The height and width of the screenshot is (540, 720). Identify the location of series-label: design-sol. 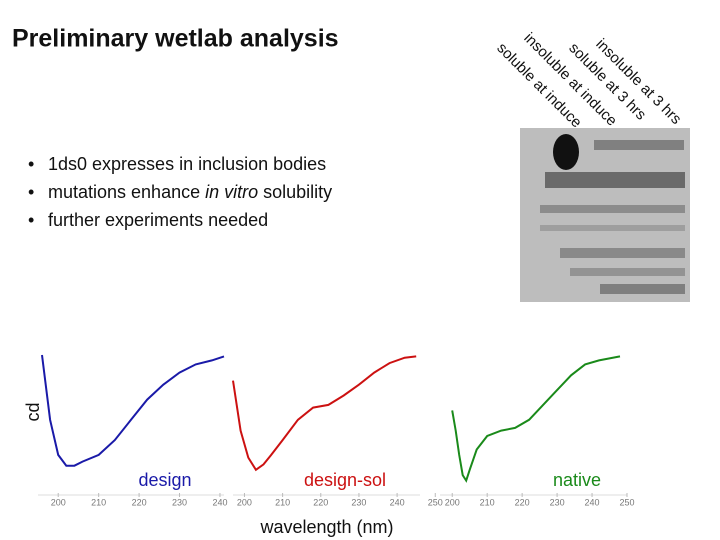
(345, 480).